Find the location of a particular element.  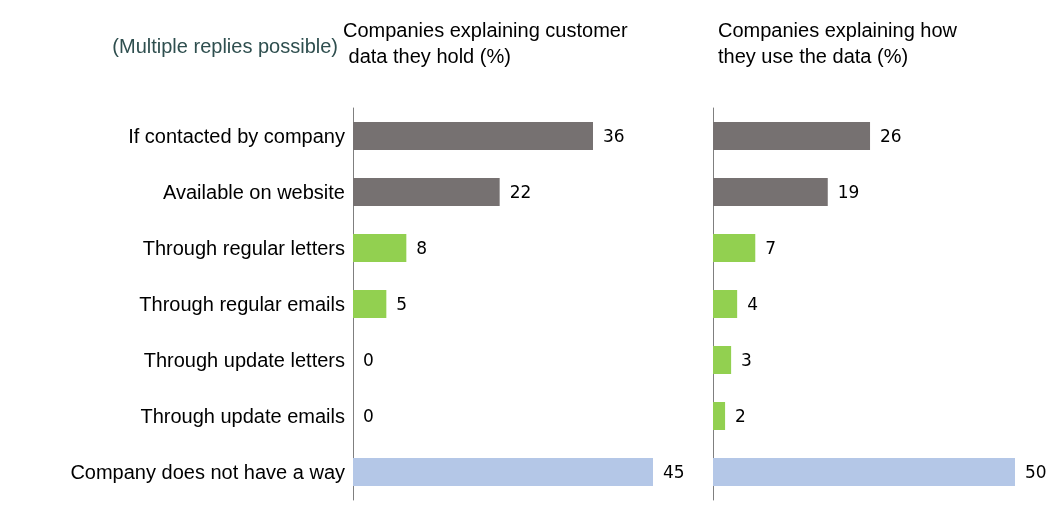

data-label: 45 is located at coordinates (674, 472).